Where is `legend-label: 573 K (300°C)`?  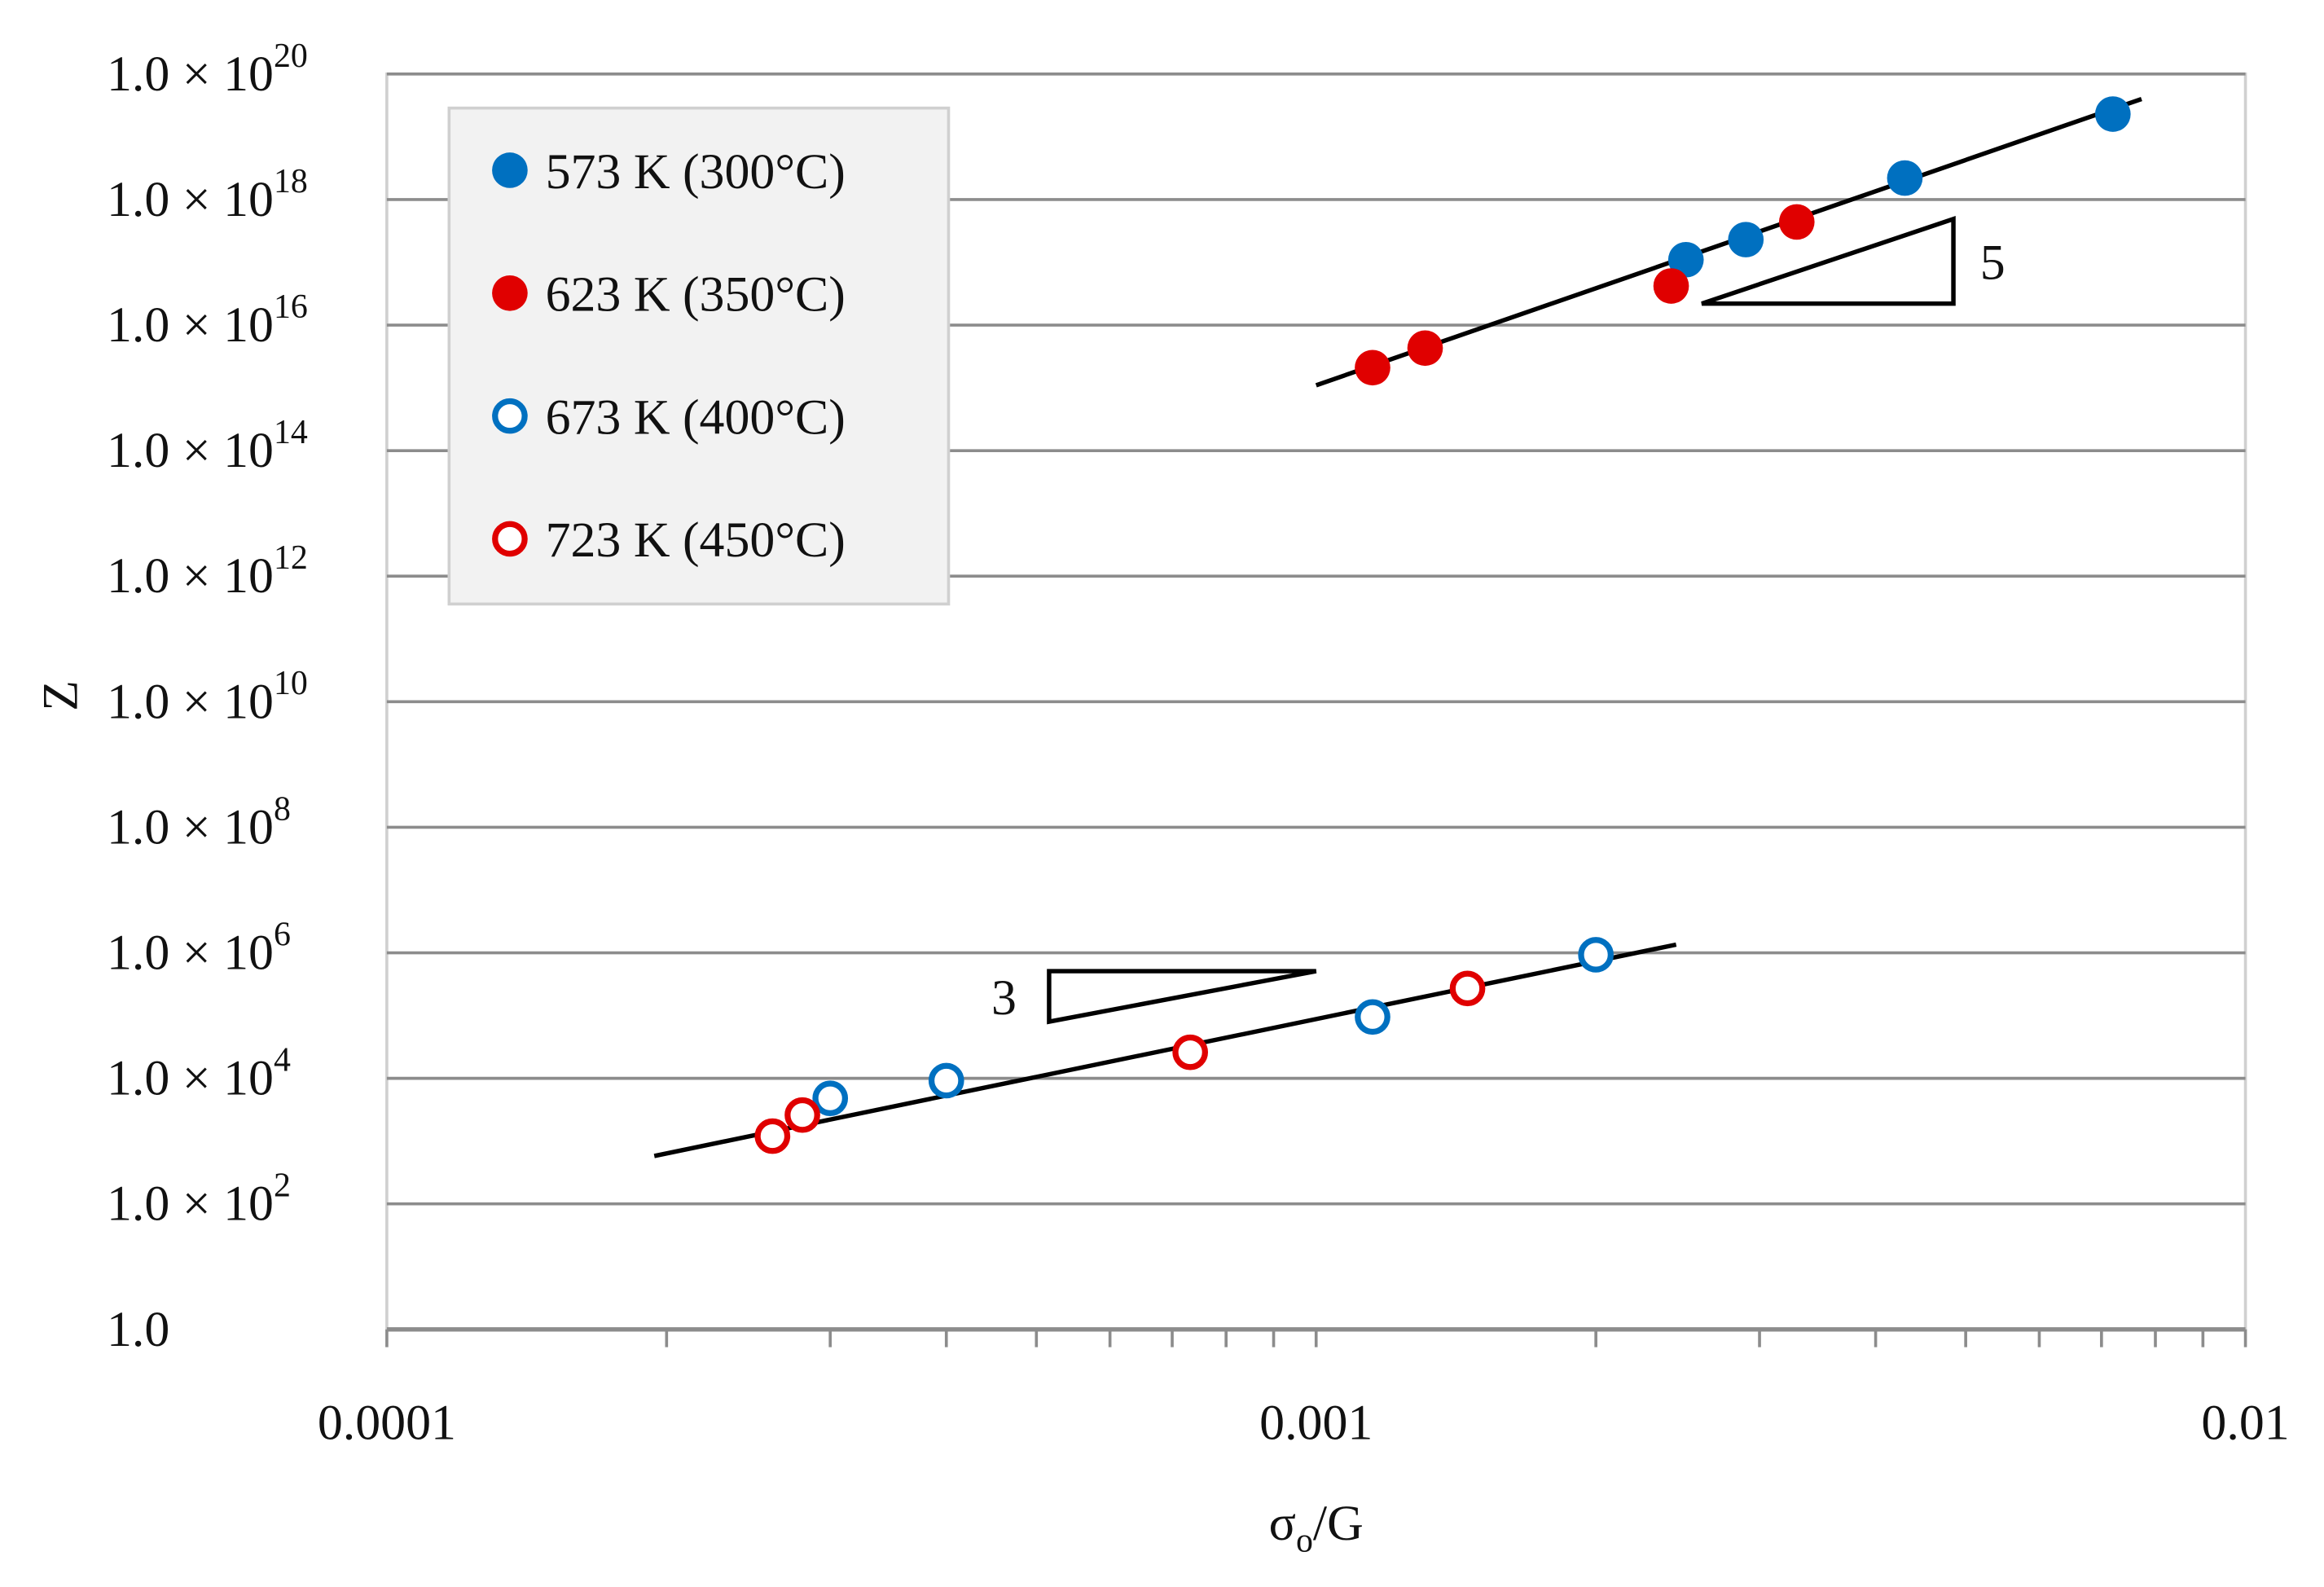
legend-label: 573 K (300°C) is located at coordinates (696, 172).